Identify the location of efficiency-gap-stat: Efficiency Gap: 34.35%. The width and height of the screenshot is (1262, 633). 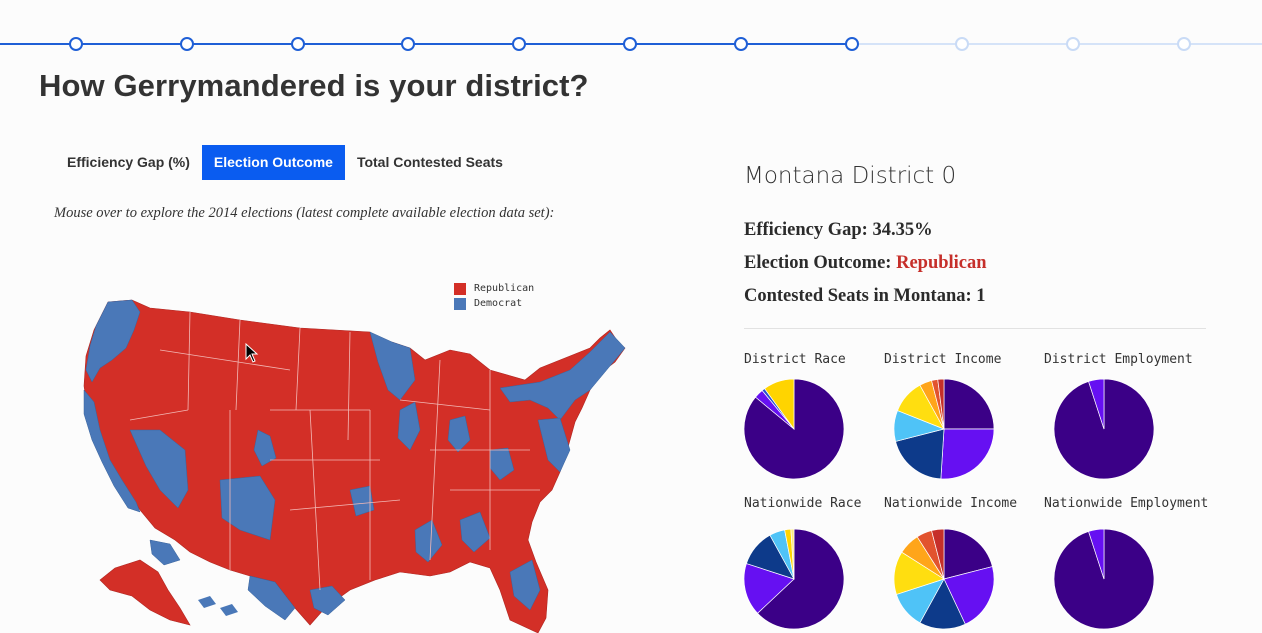
(838, 230).